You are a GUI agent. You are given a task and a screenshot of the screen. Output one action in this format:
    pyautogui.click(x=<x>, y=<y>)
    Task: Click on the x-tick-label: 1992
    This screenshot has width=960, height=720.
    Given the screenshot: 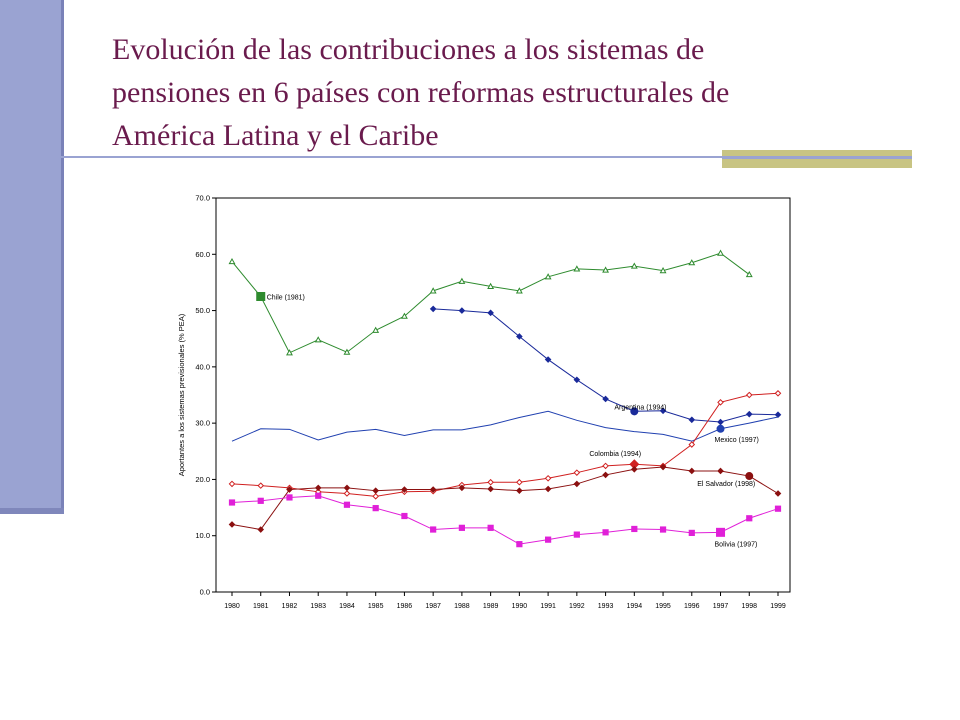 What is the action you would take?
    pyautogui.click(x=577, y=606)
    